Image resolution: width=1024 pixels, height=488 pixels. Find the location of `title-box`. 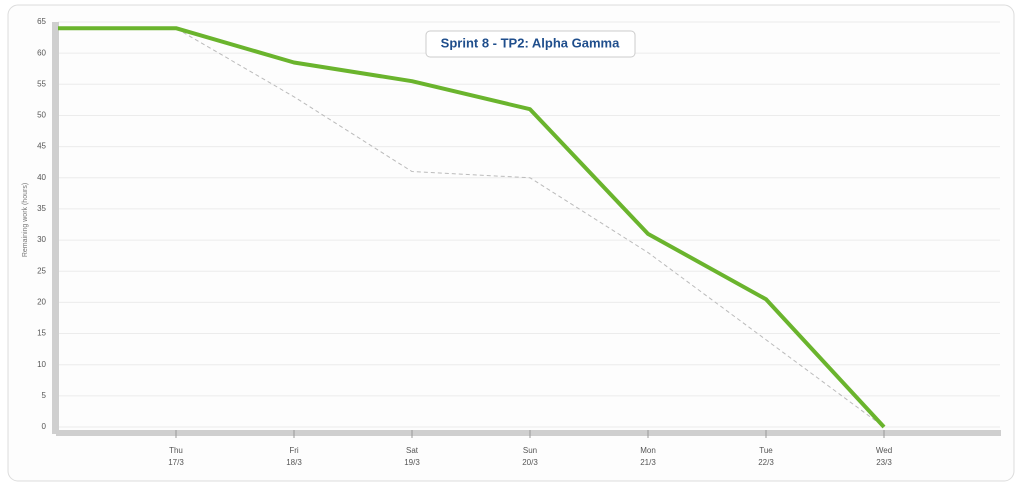

title-box is located at coordinates (530, 44).